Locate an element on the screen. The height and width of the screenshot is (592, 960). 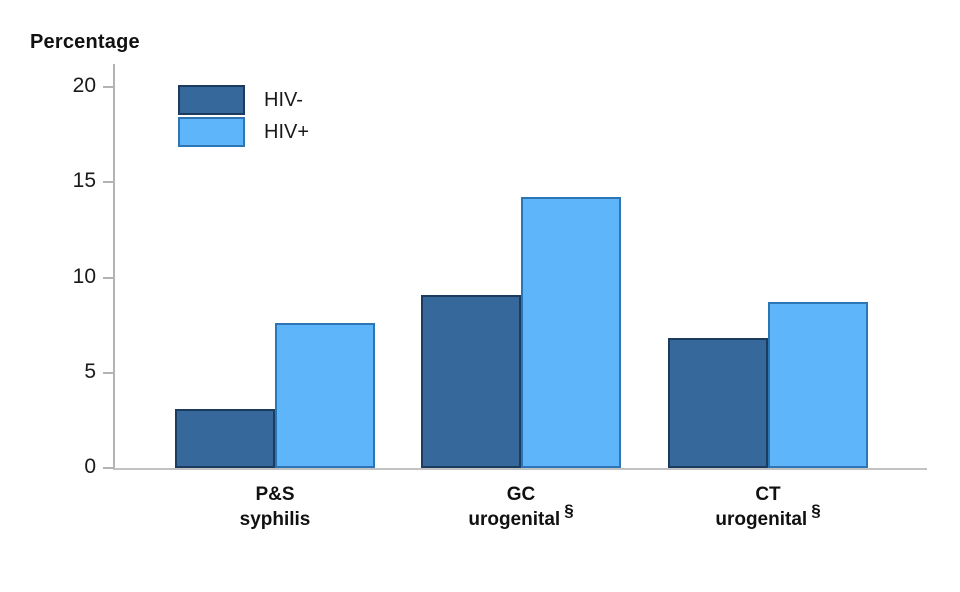
y-tick-label-0: 0 is located at coordinates (90, 466).